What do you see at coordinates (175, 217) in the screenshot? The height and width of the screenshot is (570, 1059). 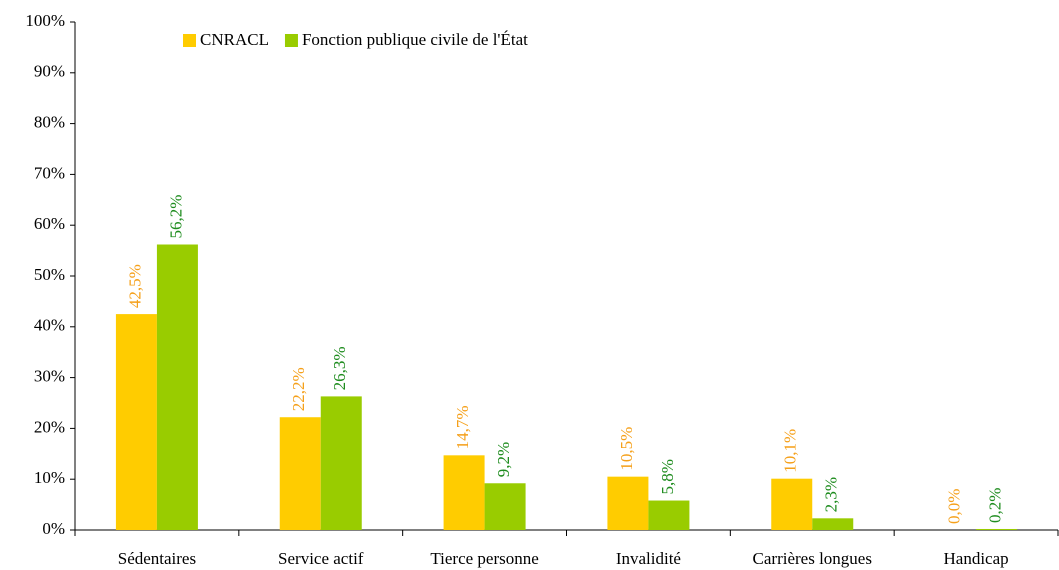 I see `value-label: 56,2%` at bounding box center [175, 217].